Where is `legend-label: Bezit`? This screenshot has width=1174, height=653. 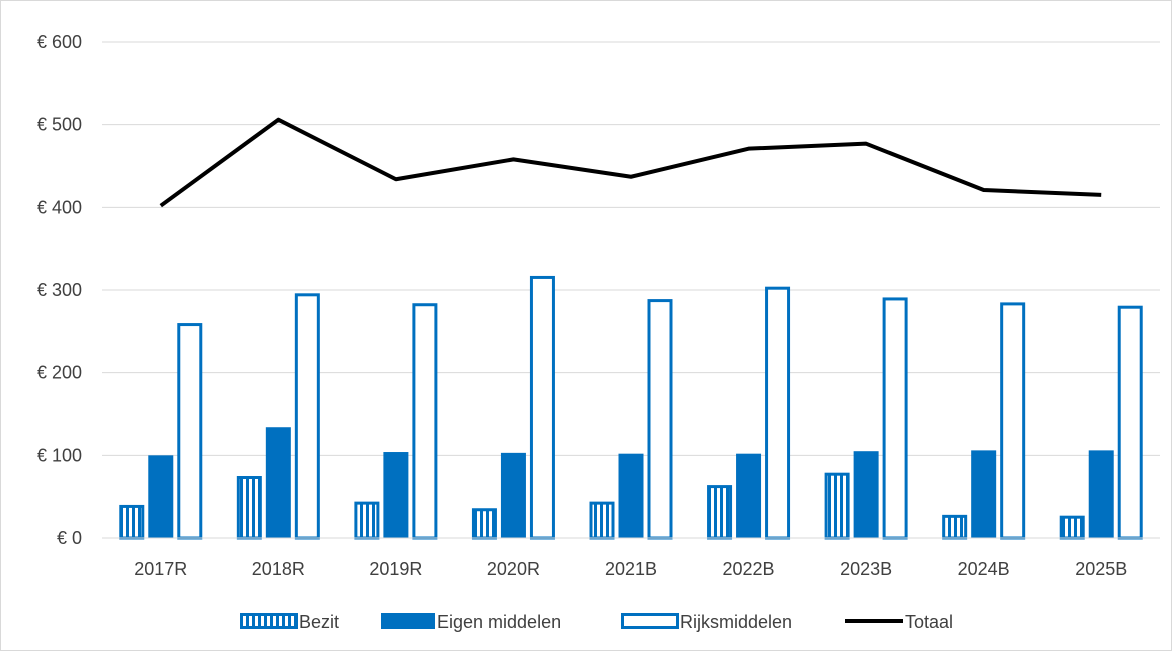
legend-label: Bezit is located at coordinates (319, 622).